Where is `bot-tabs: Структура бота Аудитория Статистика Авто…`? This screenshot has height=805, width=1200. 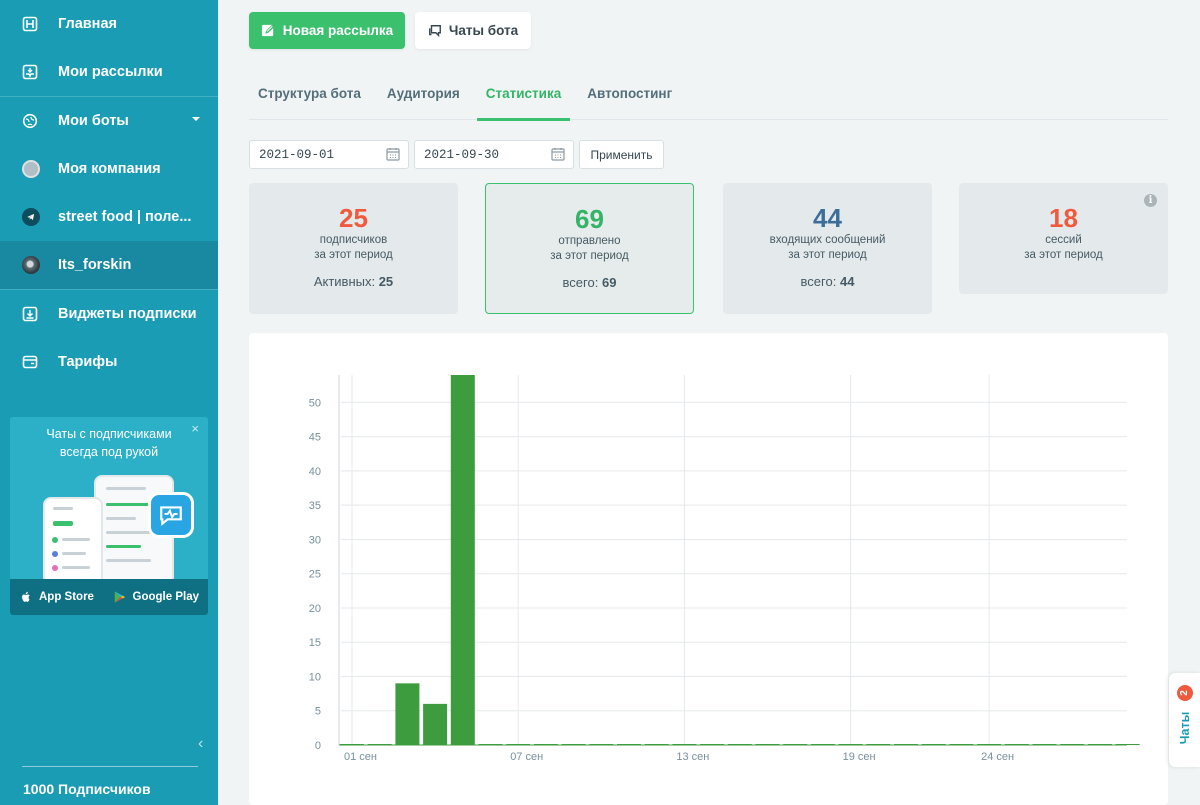 bot-tabs: Структура бота Аудитория Статистика Авто… is located at coordinates (708, 98).